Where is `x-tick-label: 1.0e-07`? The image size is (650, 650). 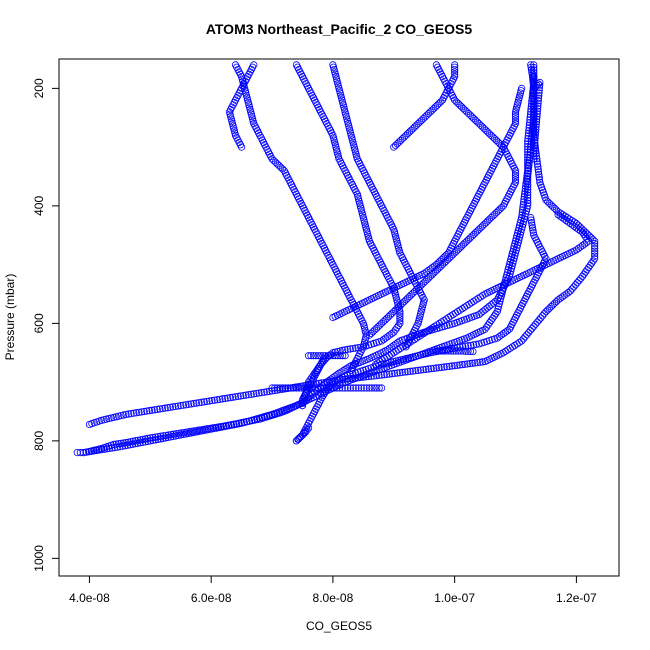
x-tick-label: 1.0e-07 is located at coordinates (454, 598).